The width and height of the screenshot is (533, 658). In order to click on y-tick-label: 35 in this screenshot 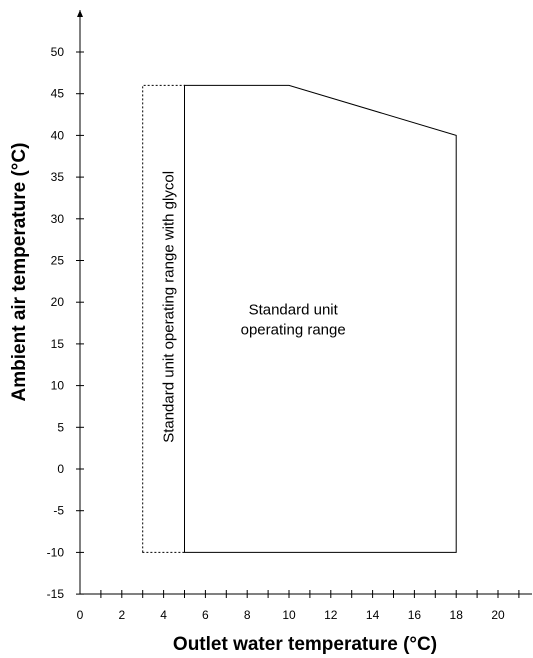, I will do `click(58, 177)`.